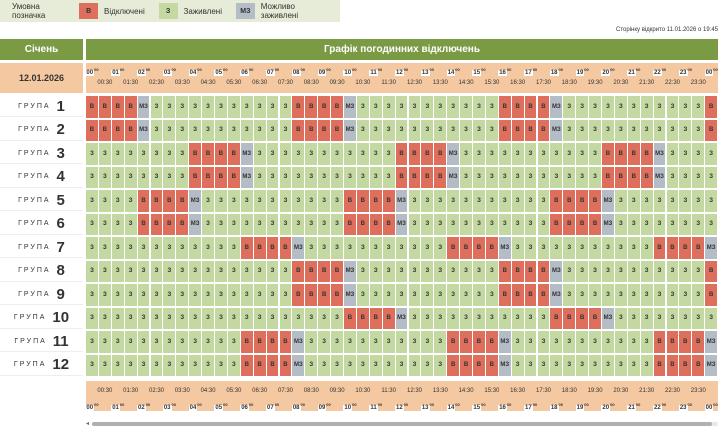 This screenshot has width=718, height=428. I want to click on hour-label: 1700, so click(531, 406).